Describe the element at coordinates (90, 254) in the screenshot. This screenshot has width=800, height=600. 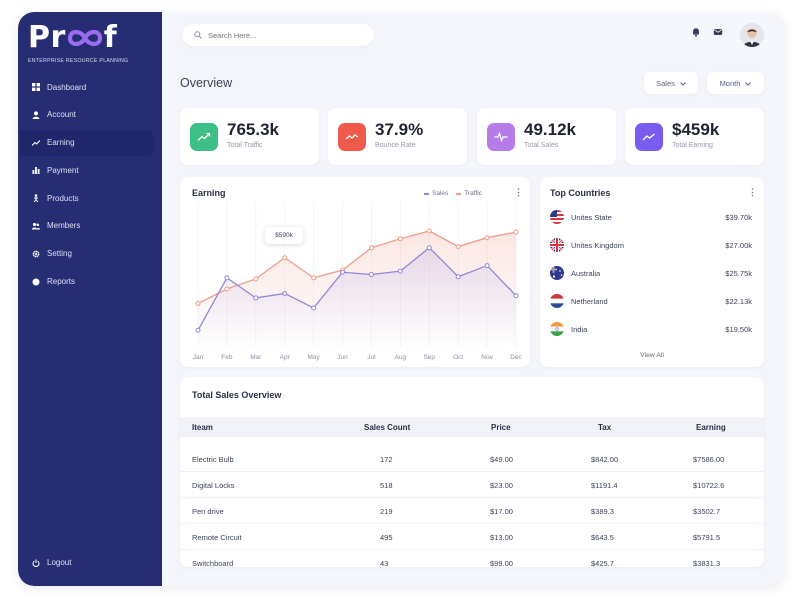
I see `sidebar-item-setting: Setting` at that location.